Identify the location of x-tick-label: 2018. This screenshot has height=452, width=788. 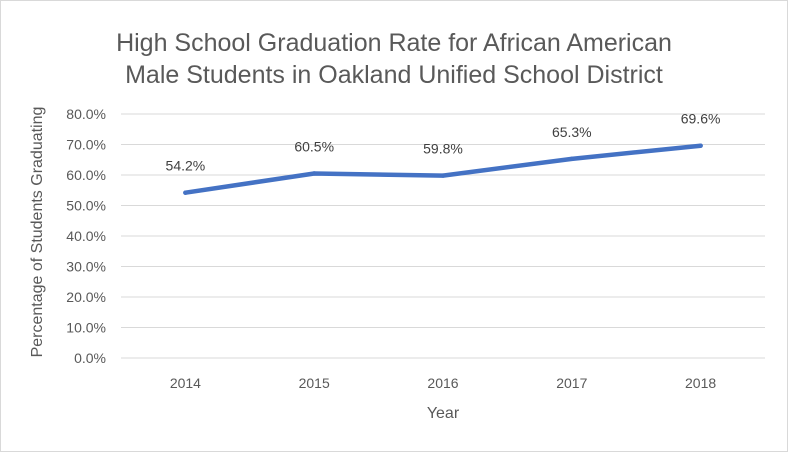
(700, 383).